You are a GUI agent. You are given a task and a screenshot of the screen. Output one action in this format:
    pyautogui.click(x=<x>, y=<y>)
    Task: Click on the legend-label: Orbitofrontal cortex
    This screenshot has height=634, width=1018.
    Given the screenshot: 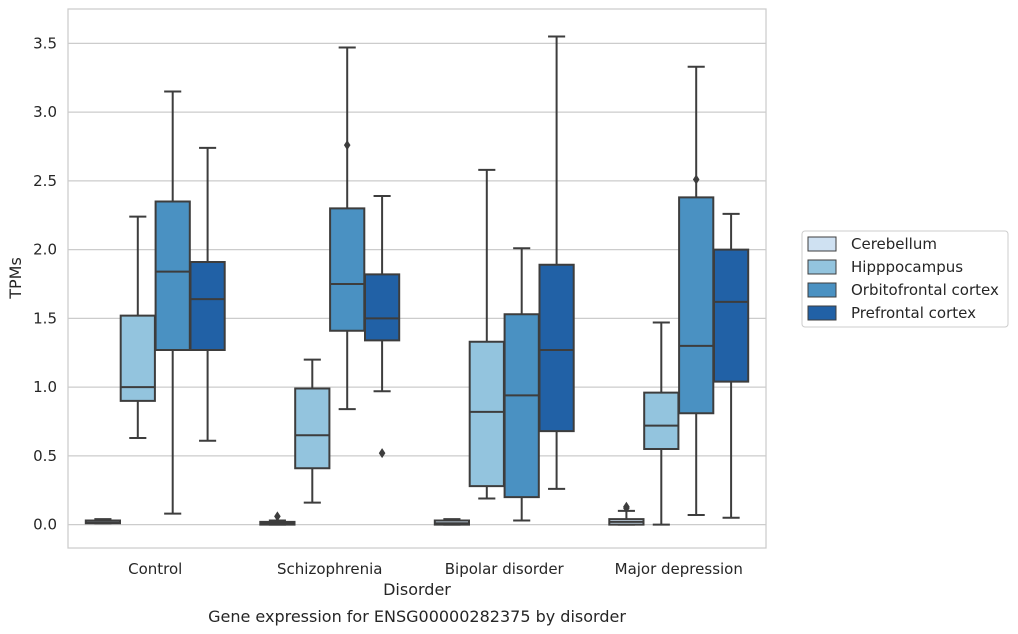 What is the action you would take?
    pyautogui.click(x=925, y=290)
    